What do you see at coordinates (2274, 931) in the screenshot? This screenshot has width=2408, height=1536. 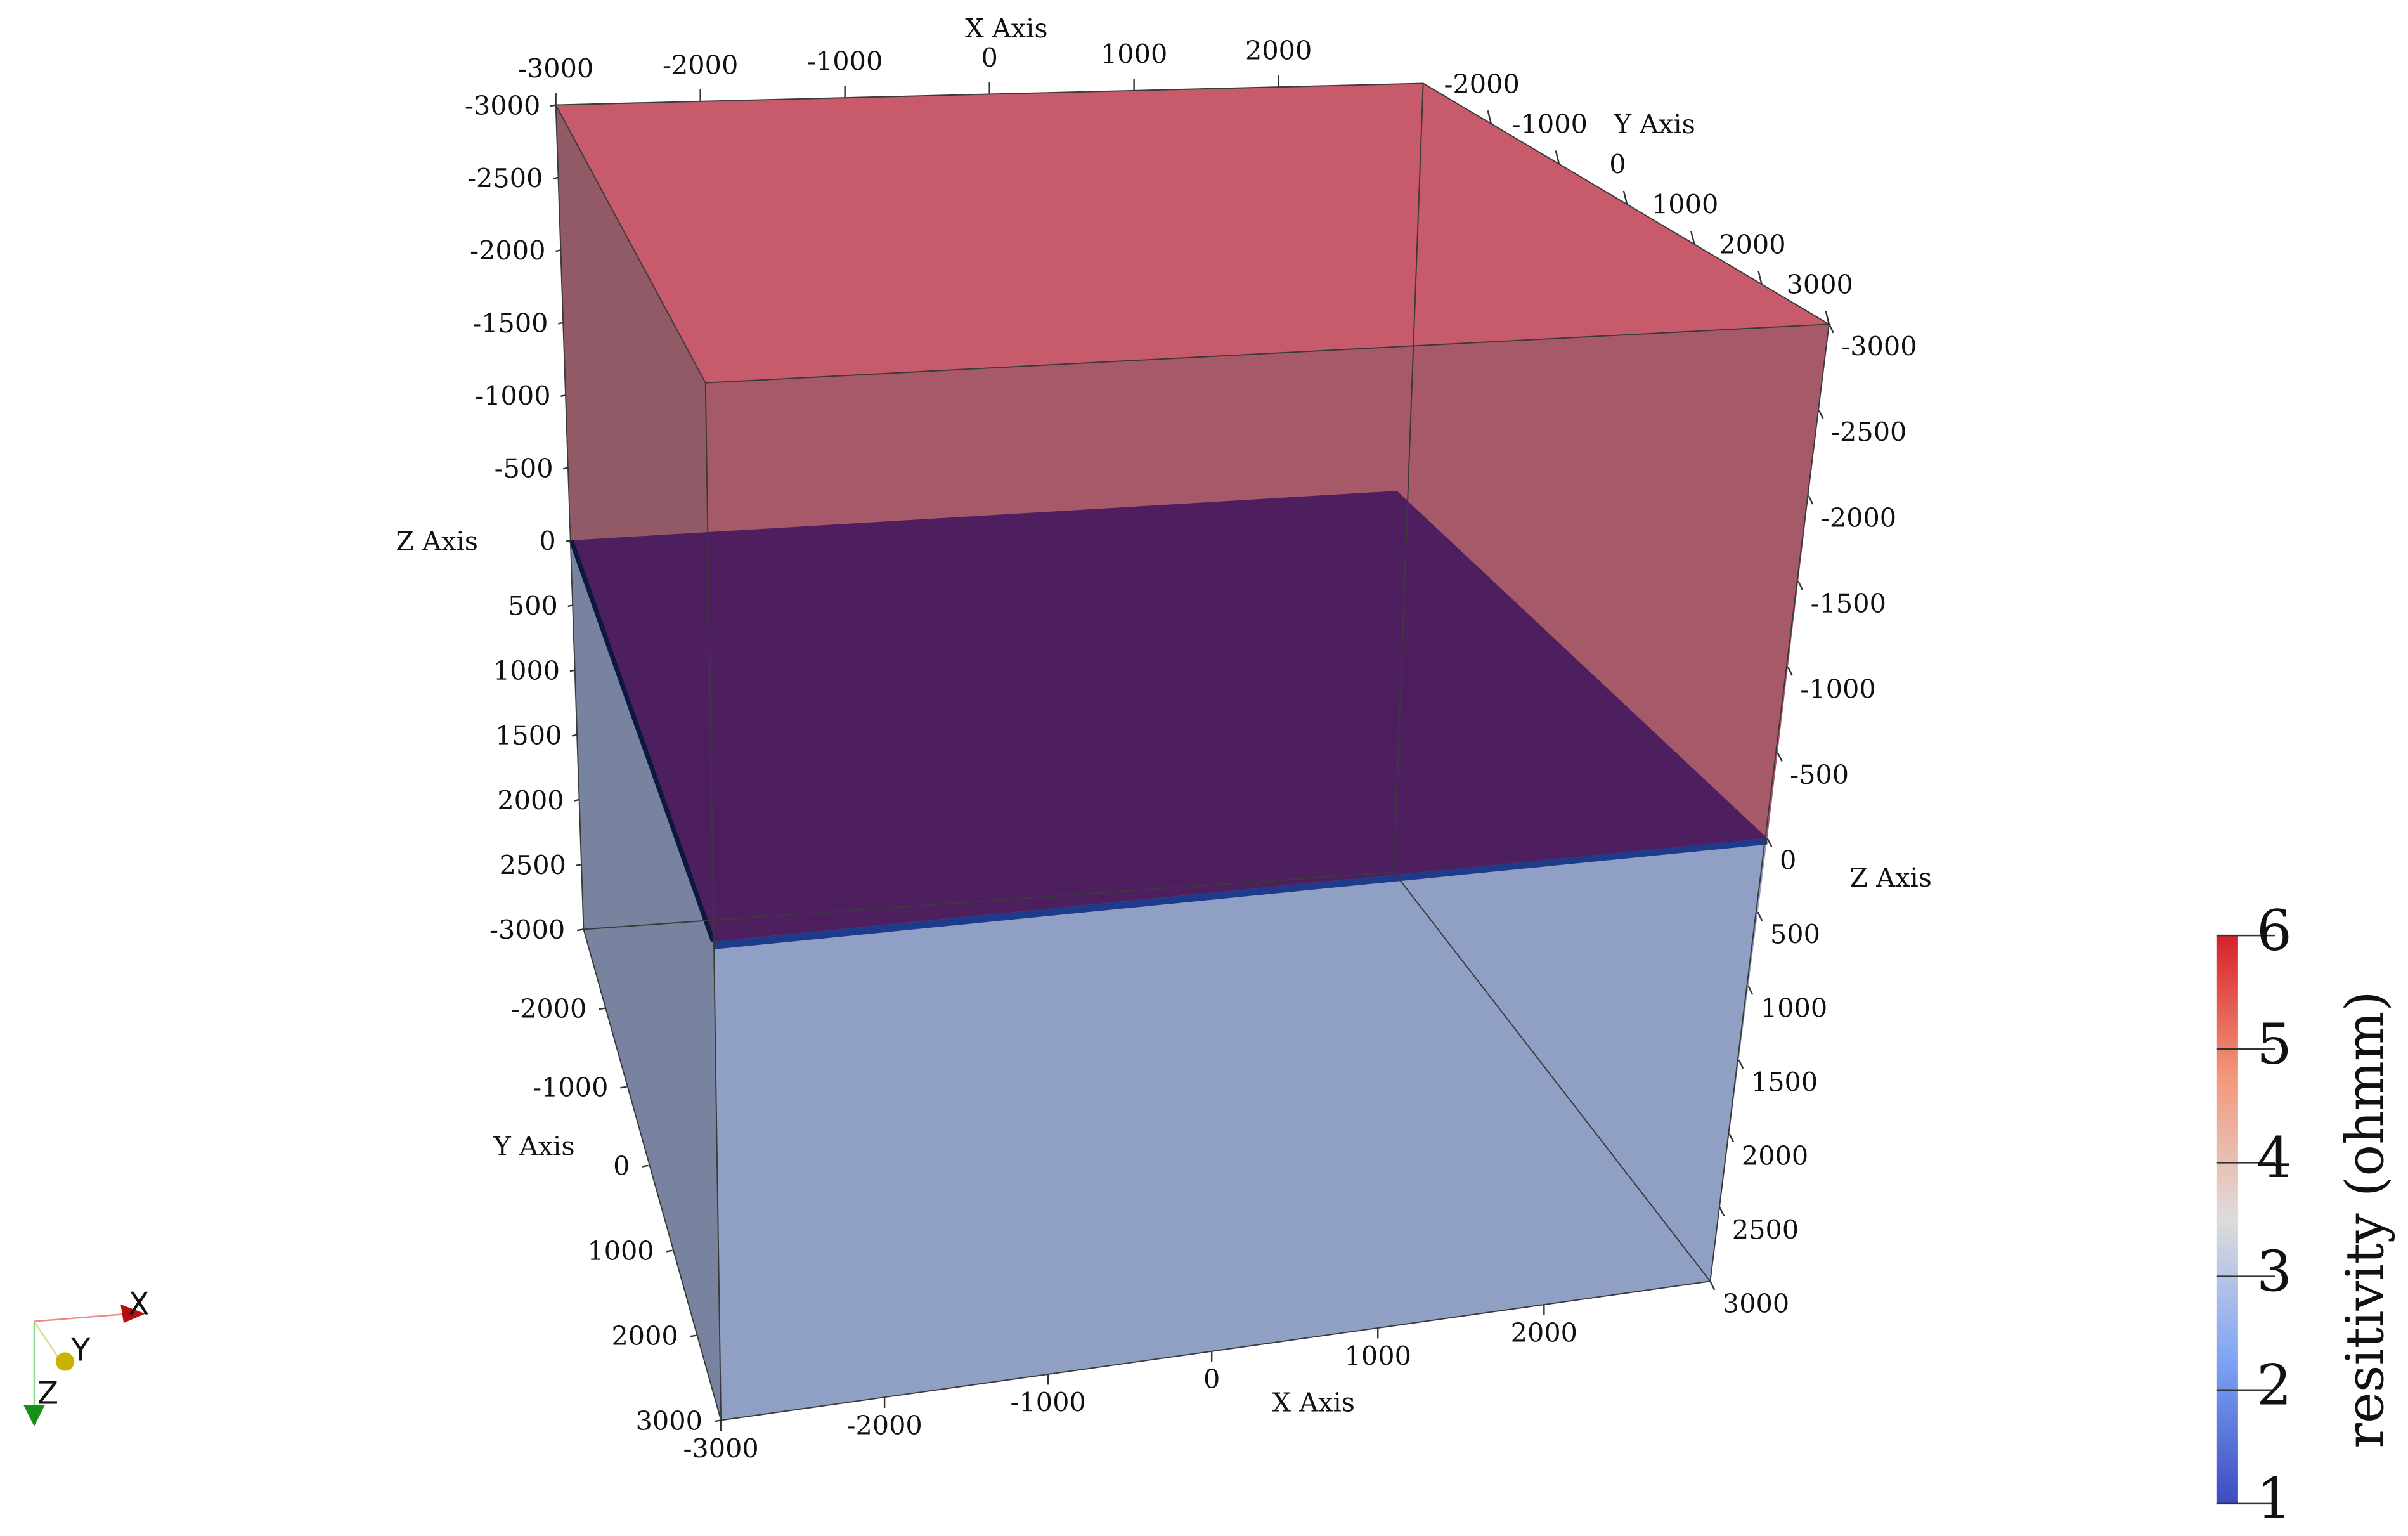 I see `color-bar-tick-label: 6` at bounding box center [2274, 931].